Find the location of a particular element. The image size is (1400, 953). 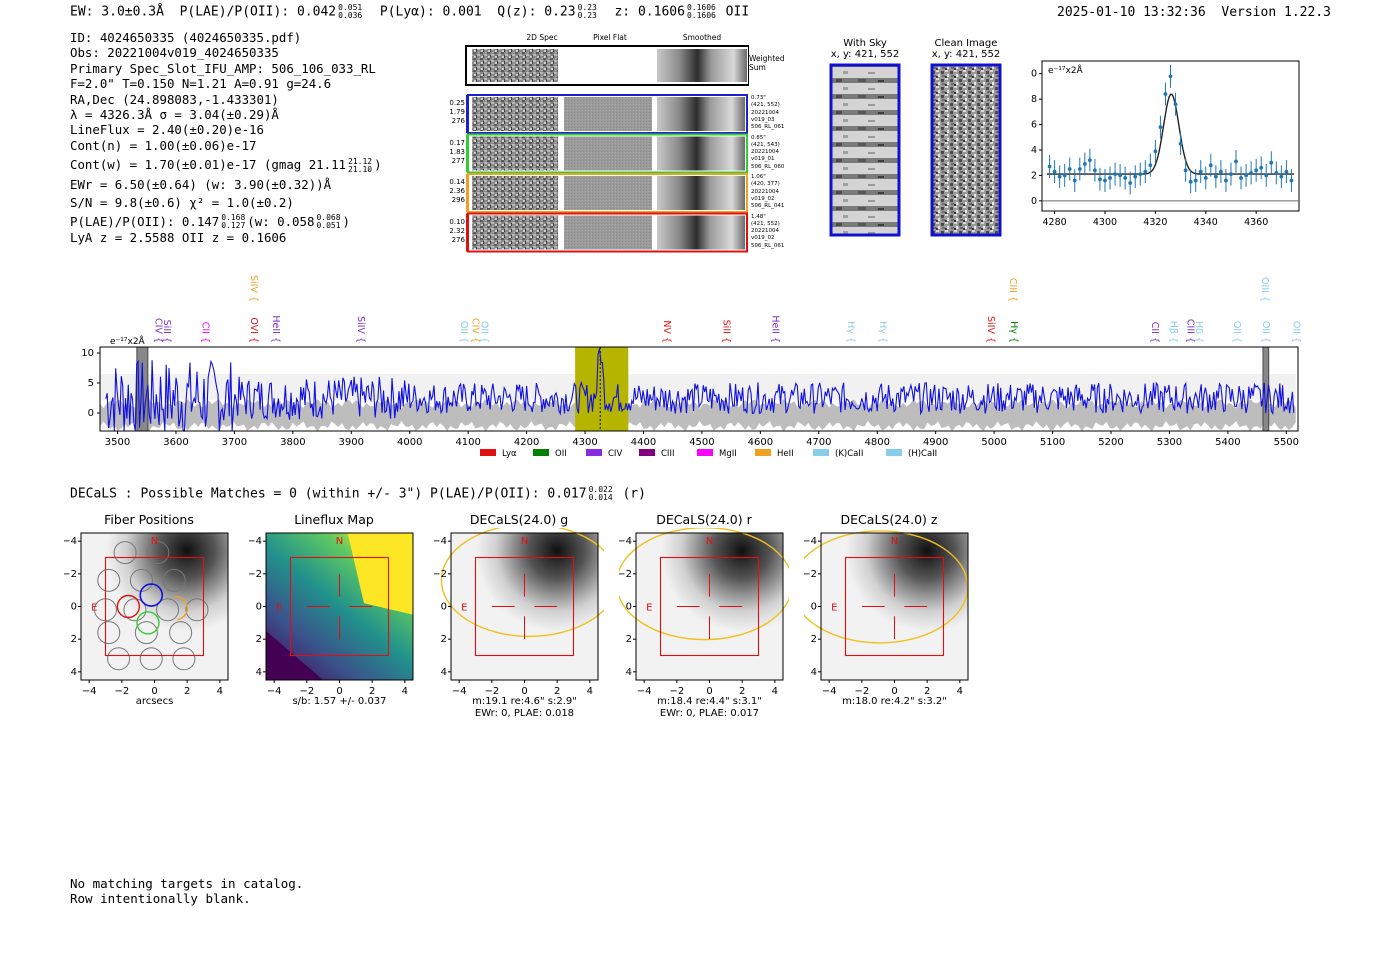

info-plae-w: (w: 0.058 is located at coordinates (281, 221).